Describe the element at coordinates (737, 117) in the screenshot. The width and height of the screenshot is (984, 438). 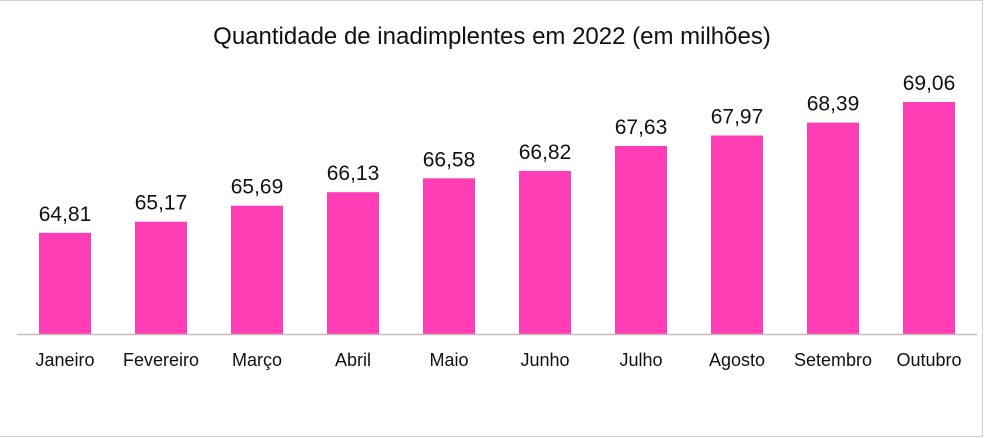
I see `data-label: 67,97` at that location.